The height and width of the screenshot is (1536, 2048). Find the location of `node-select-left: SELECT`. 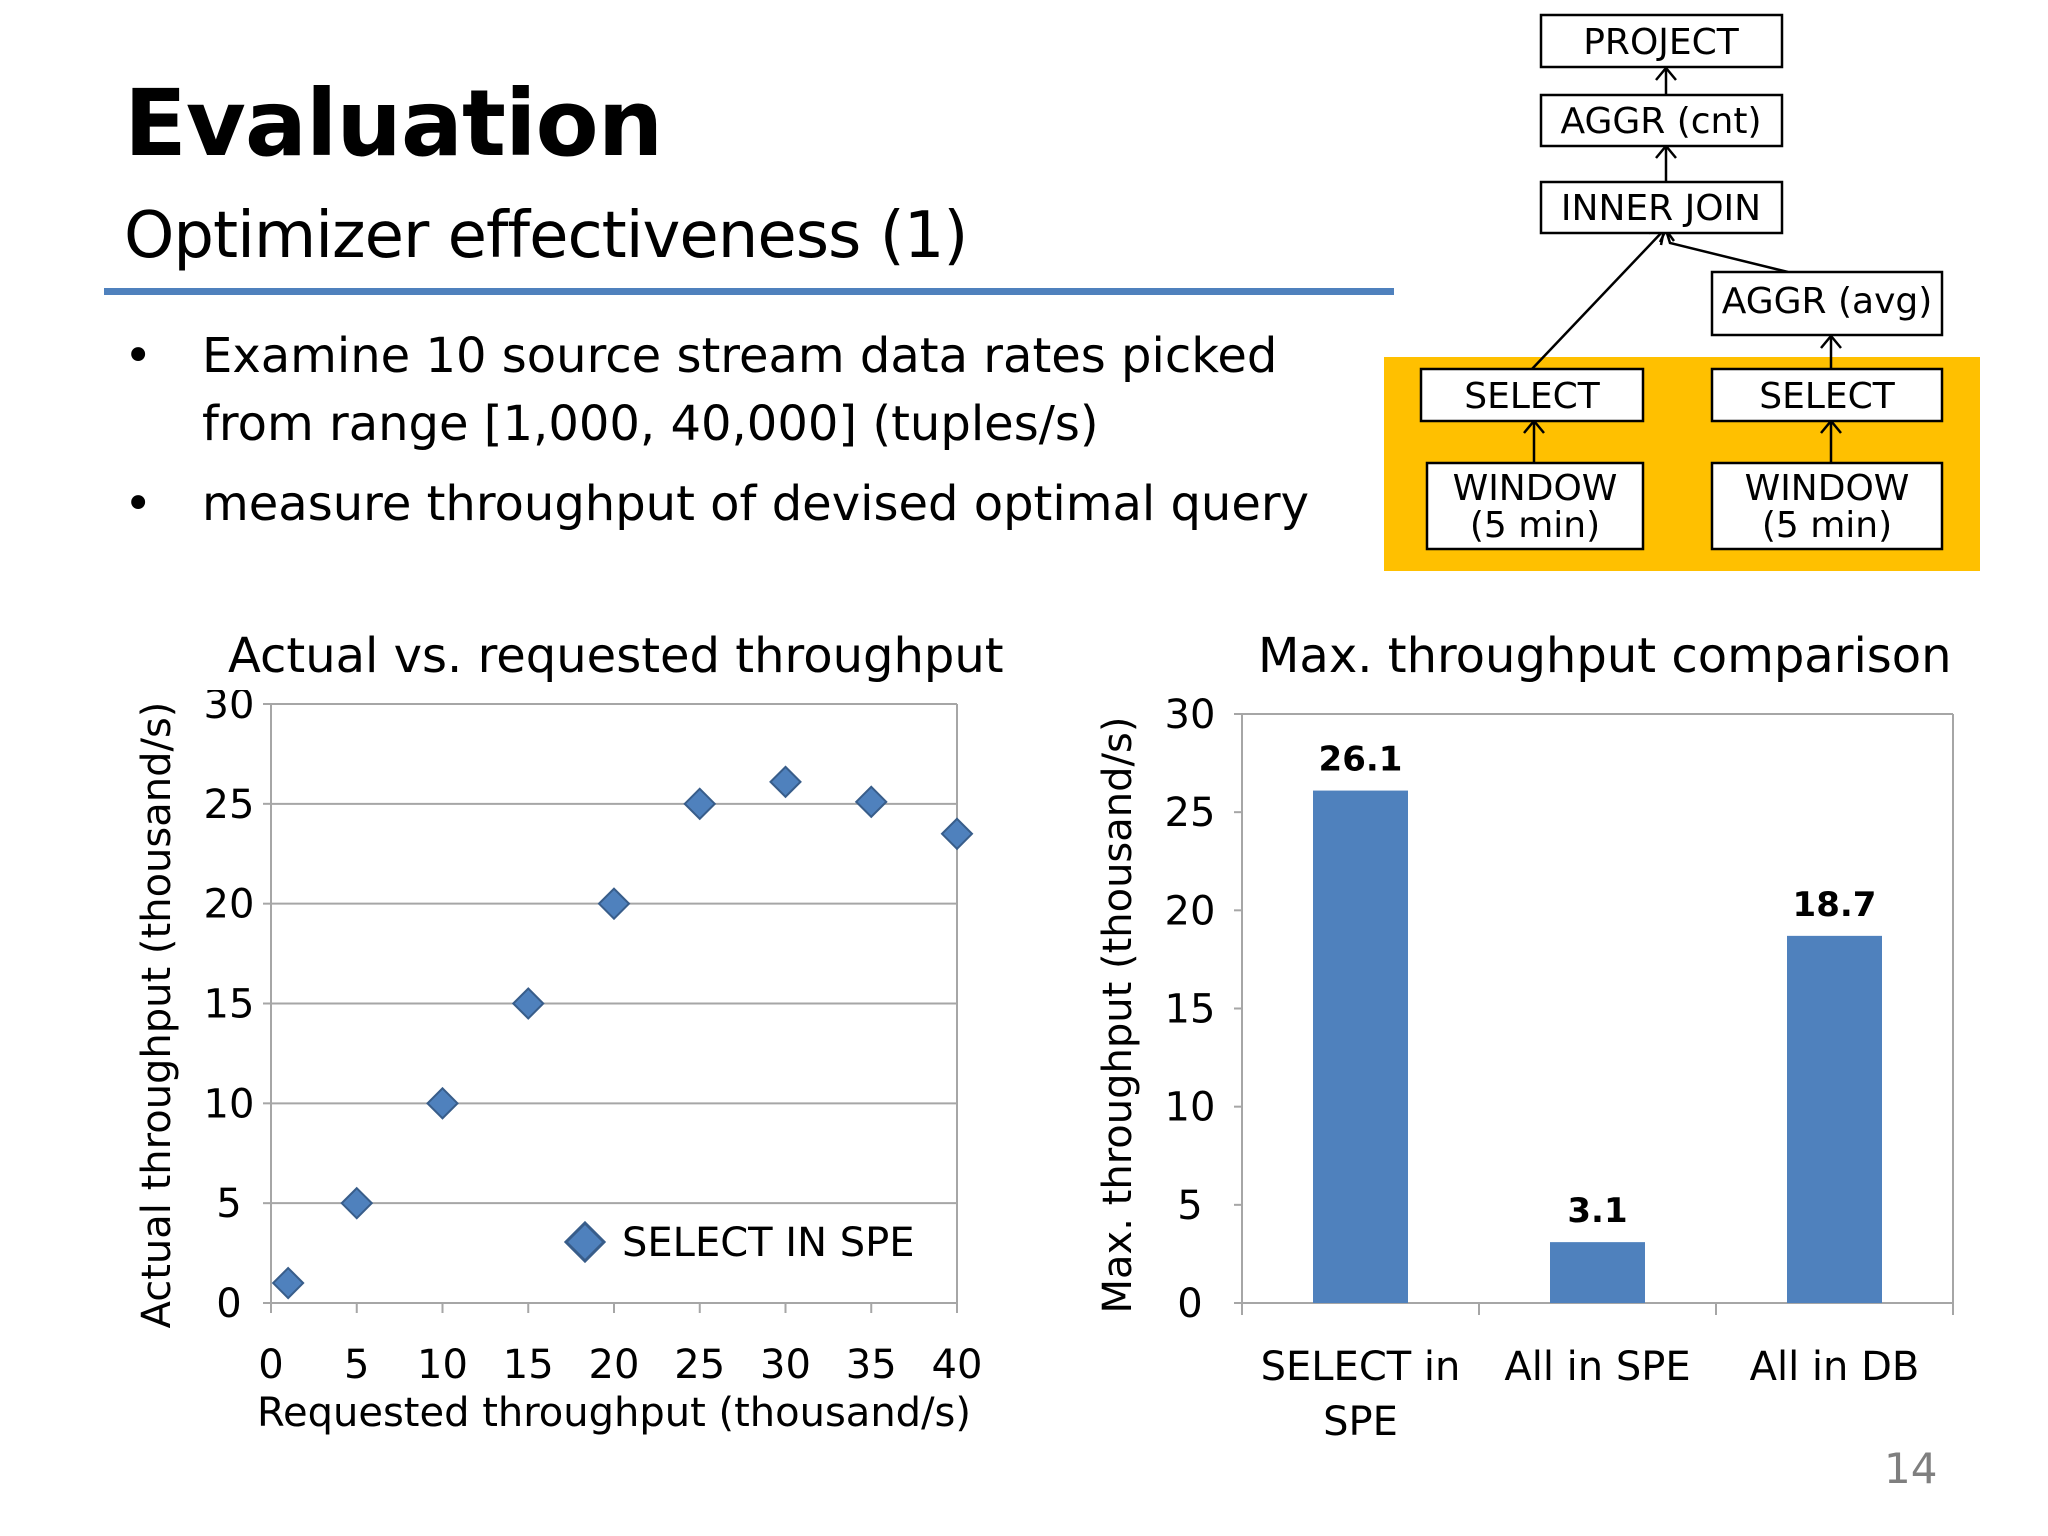

node-select-left: SELECT is located at coordinates (1532, 395).